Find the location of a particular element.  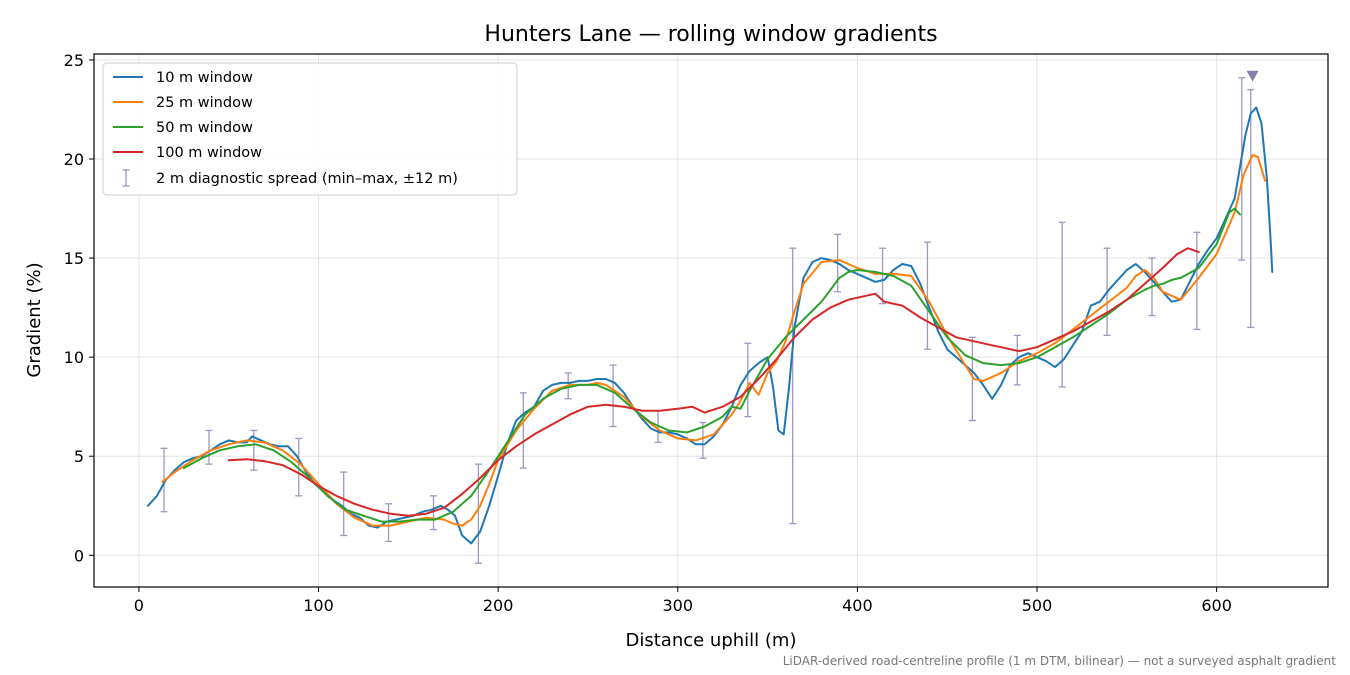

y-tick-label: 25 is located at coordinates (74, 60).